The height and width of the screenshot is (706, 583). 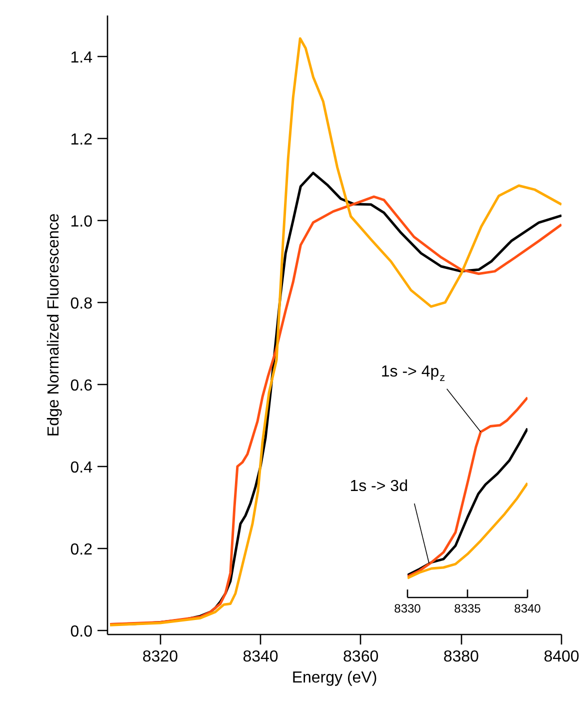 I want to click on y-axis-title: Edge Normalized Fluorescence, so click(x=53, y=325).